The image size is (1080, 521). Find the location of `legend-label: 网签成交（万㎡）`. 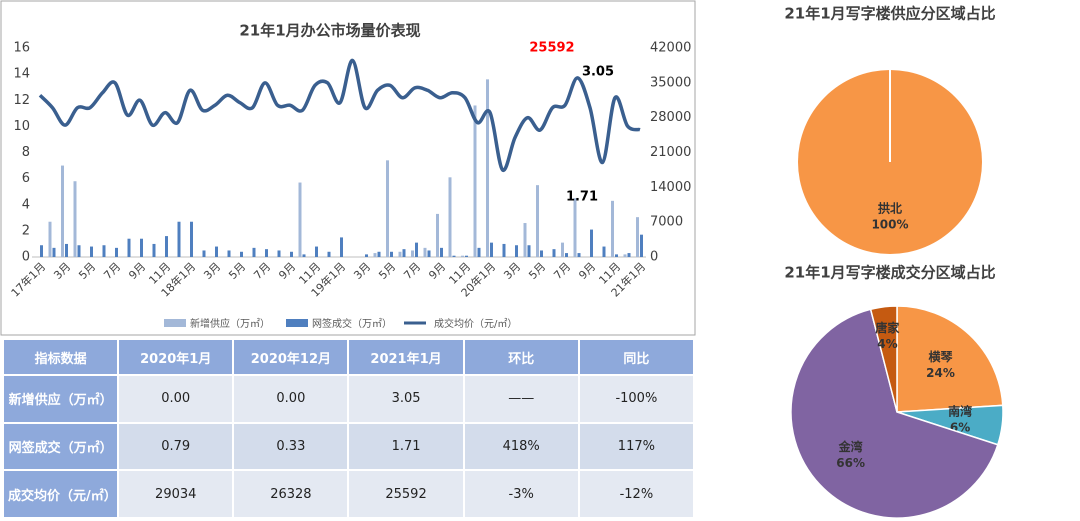

legend-label: 网签成交（万㎡） is located at coordinates (352, 323).